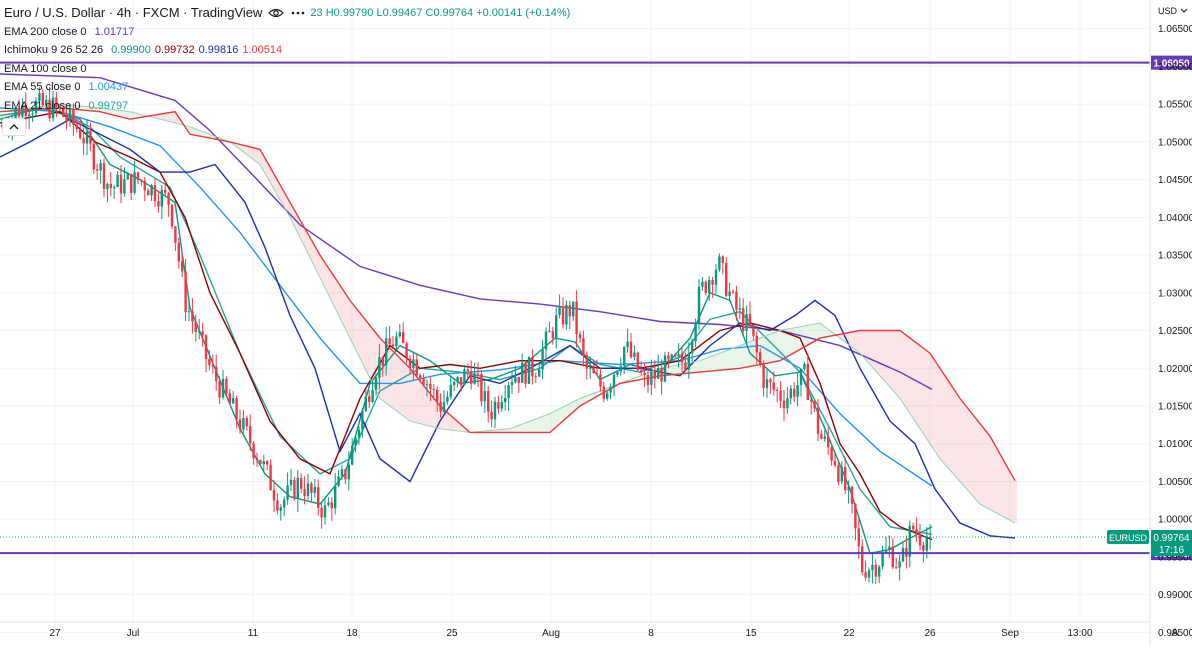  What do you see at coordinates (1175, 633) in the screenshot?
I see `auto-scale-button: A` at bounding box center [1175, 633].